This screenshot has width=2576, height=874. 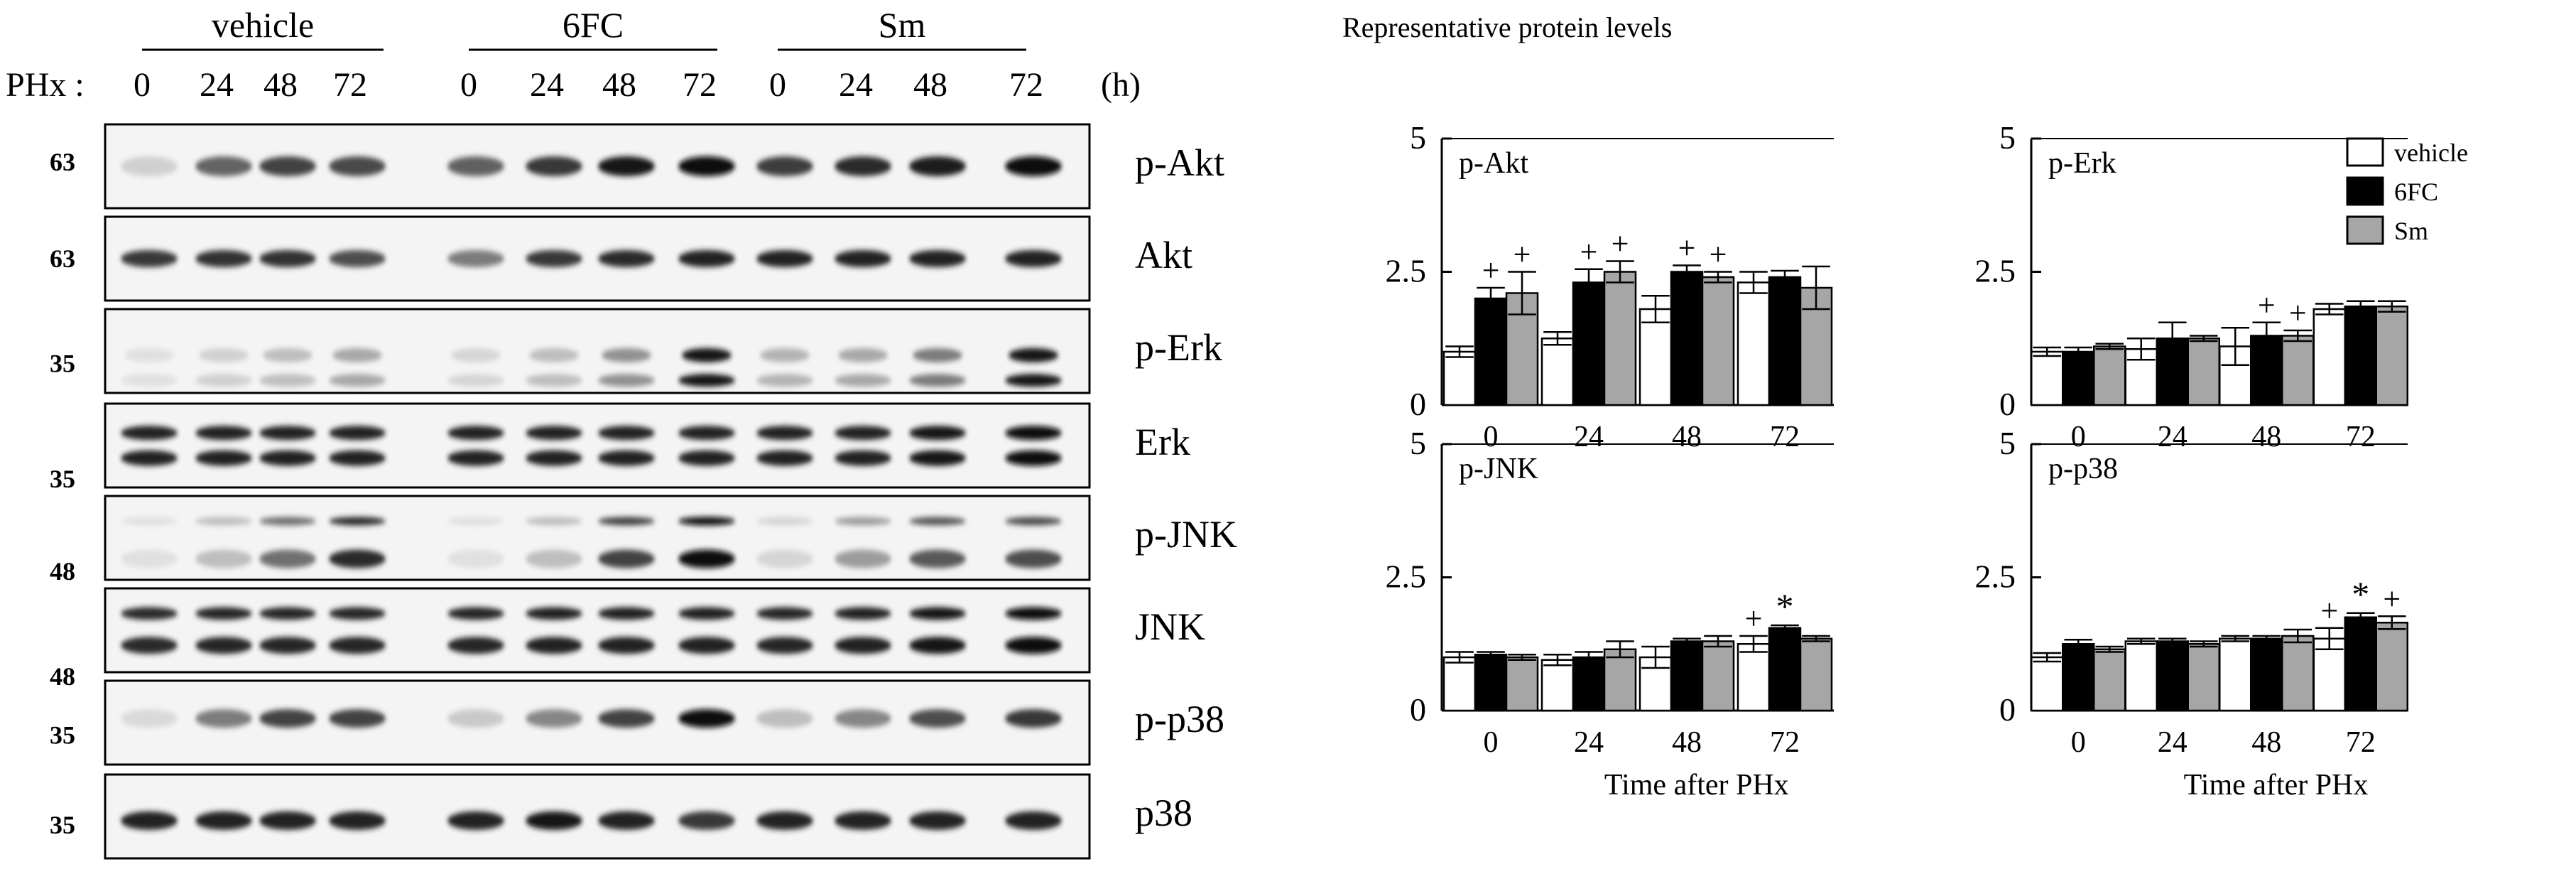 I want to click on mw-marker-label: 35, so click(x=63, y=825).